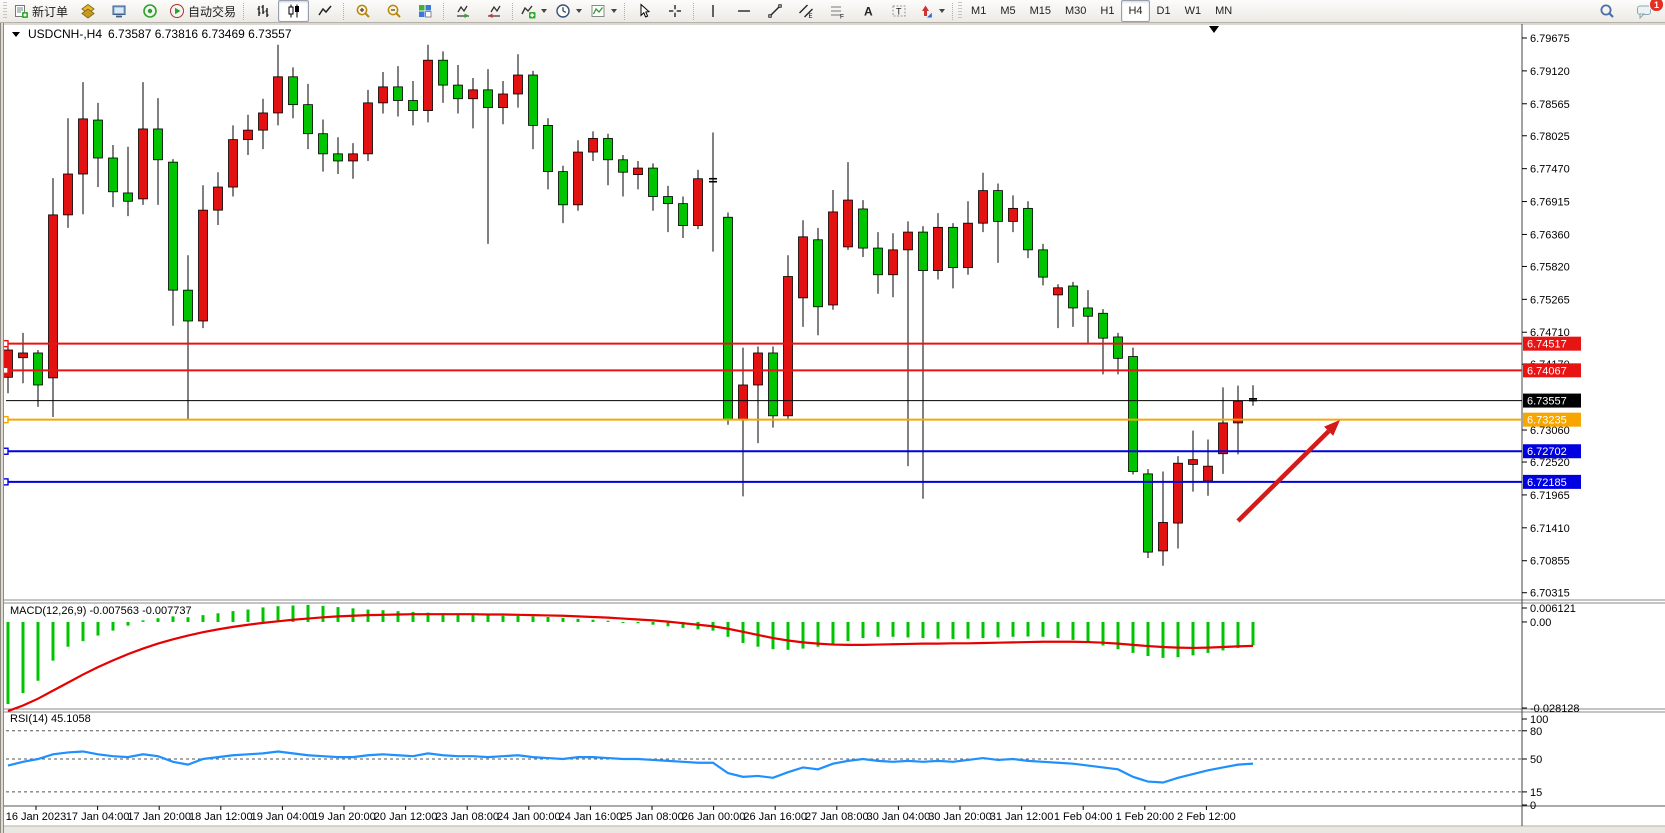 This screenshot has height=833, width=1665. I want to click on svg-text: 19 Jan 20:00, so click(344, 817).